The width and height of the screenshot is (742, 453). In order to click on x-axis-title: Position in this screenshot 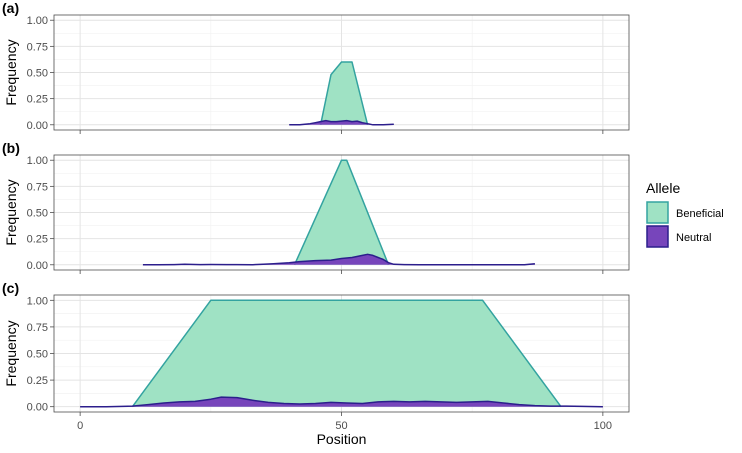, I will do `click(342, 439)`.